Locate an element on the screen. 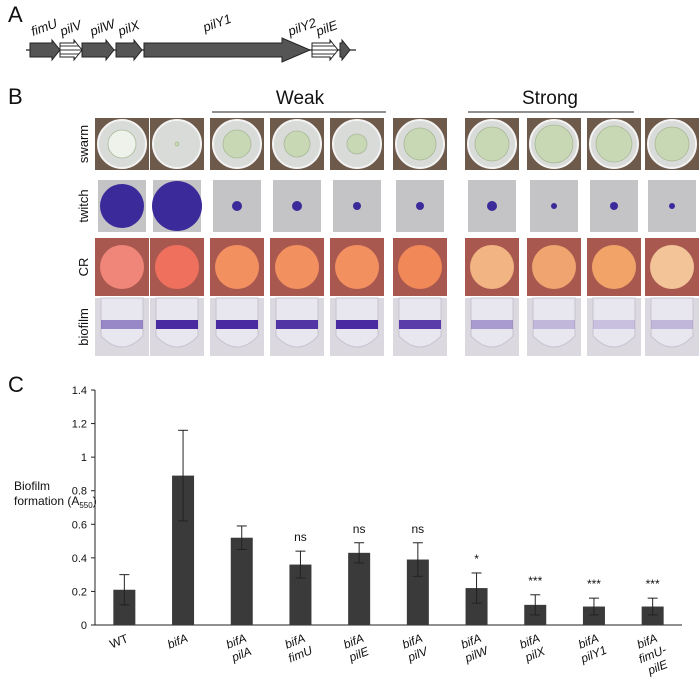 The width and height of the screenshot is (700, 700). x-tick-label: bifApilX is located at coordinates (532, 648).